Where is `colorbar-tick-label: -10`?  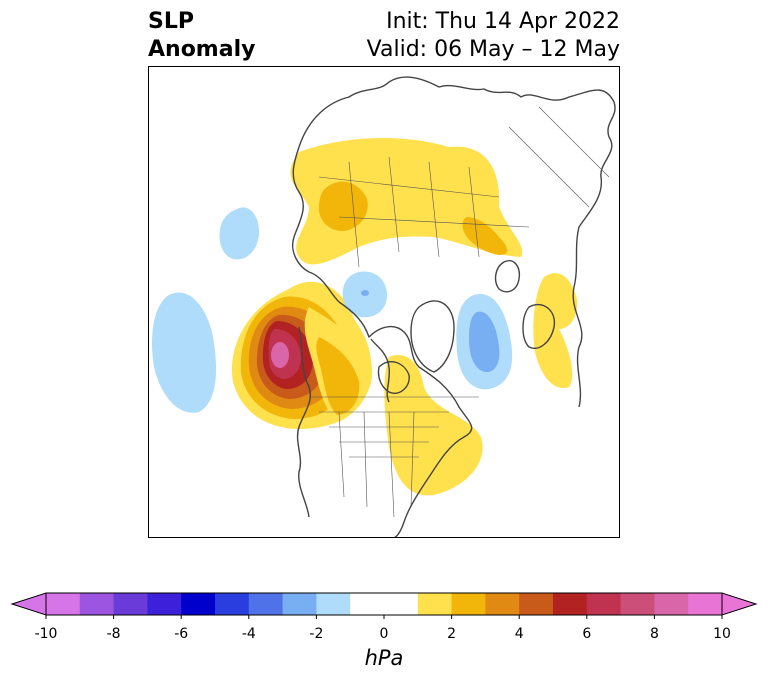 colorbar-tick-label: -10 is located at coordinates (46, 633).